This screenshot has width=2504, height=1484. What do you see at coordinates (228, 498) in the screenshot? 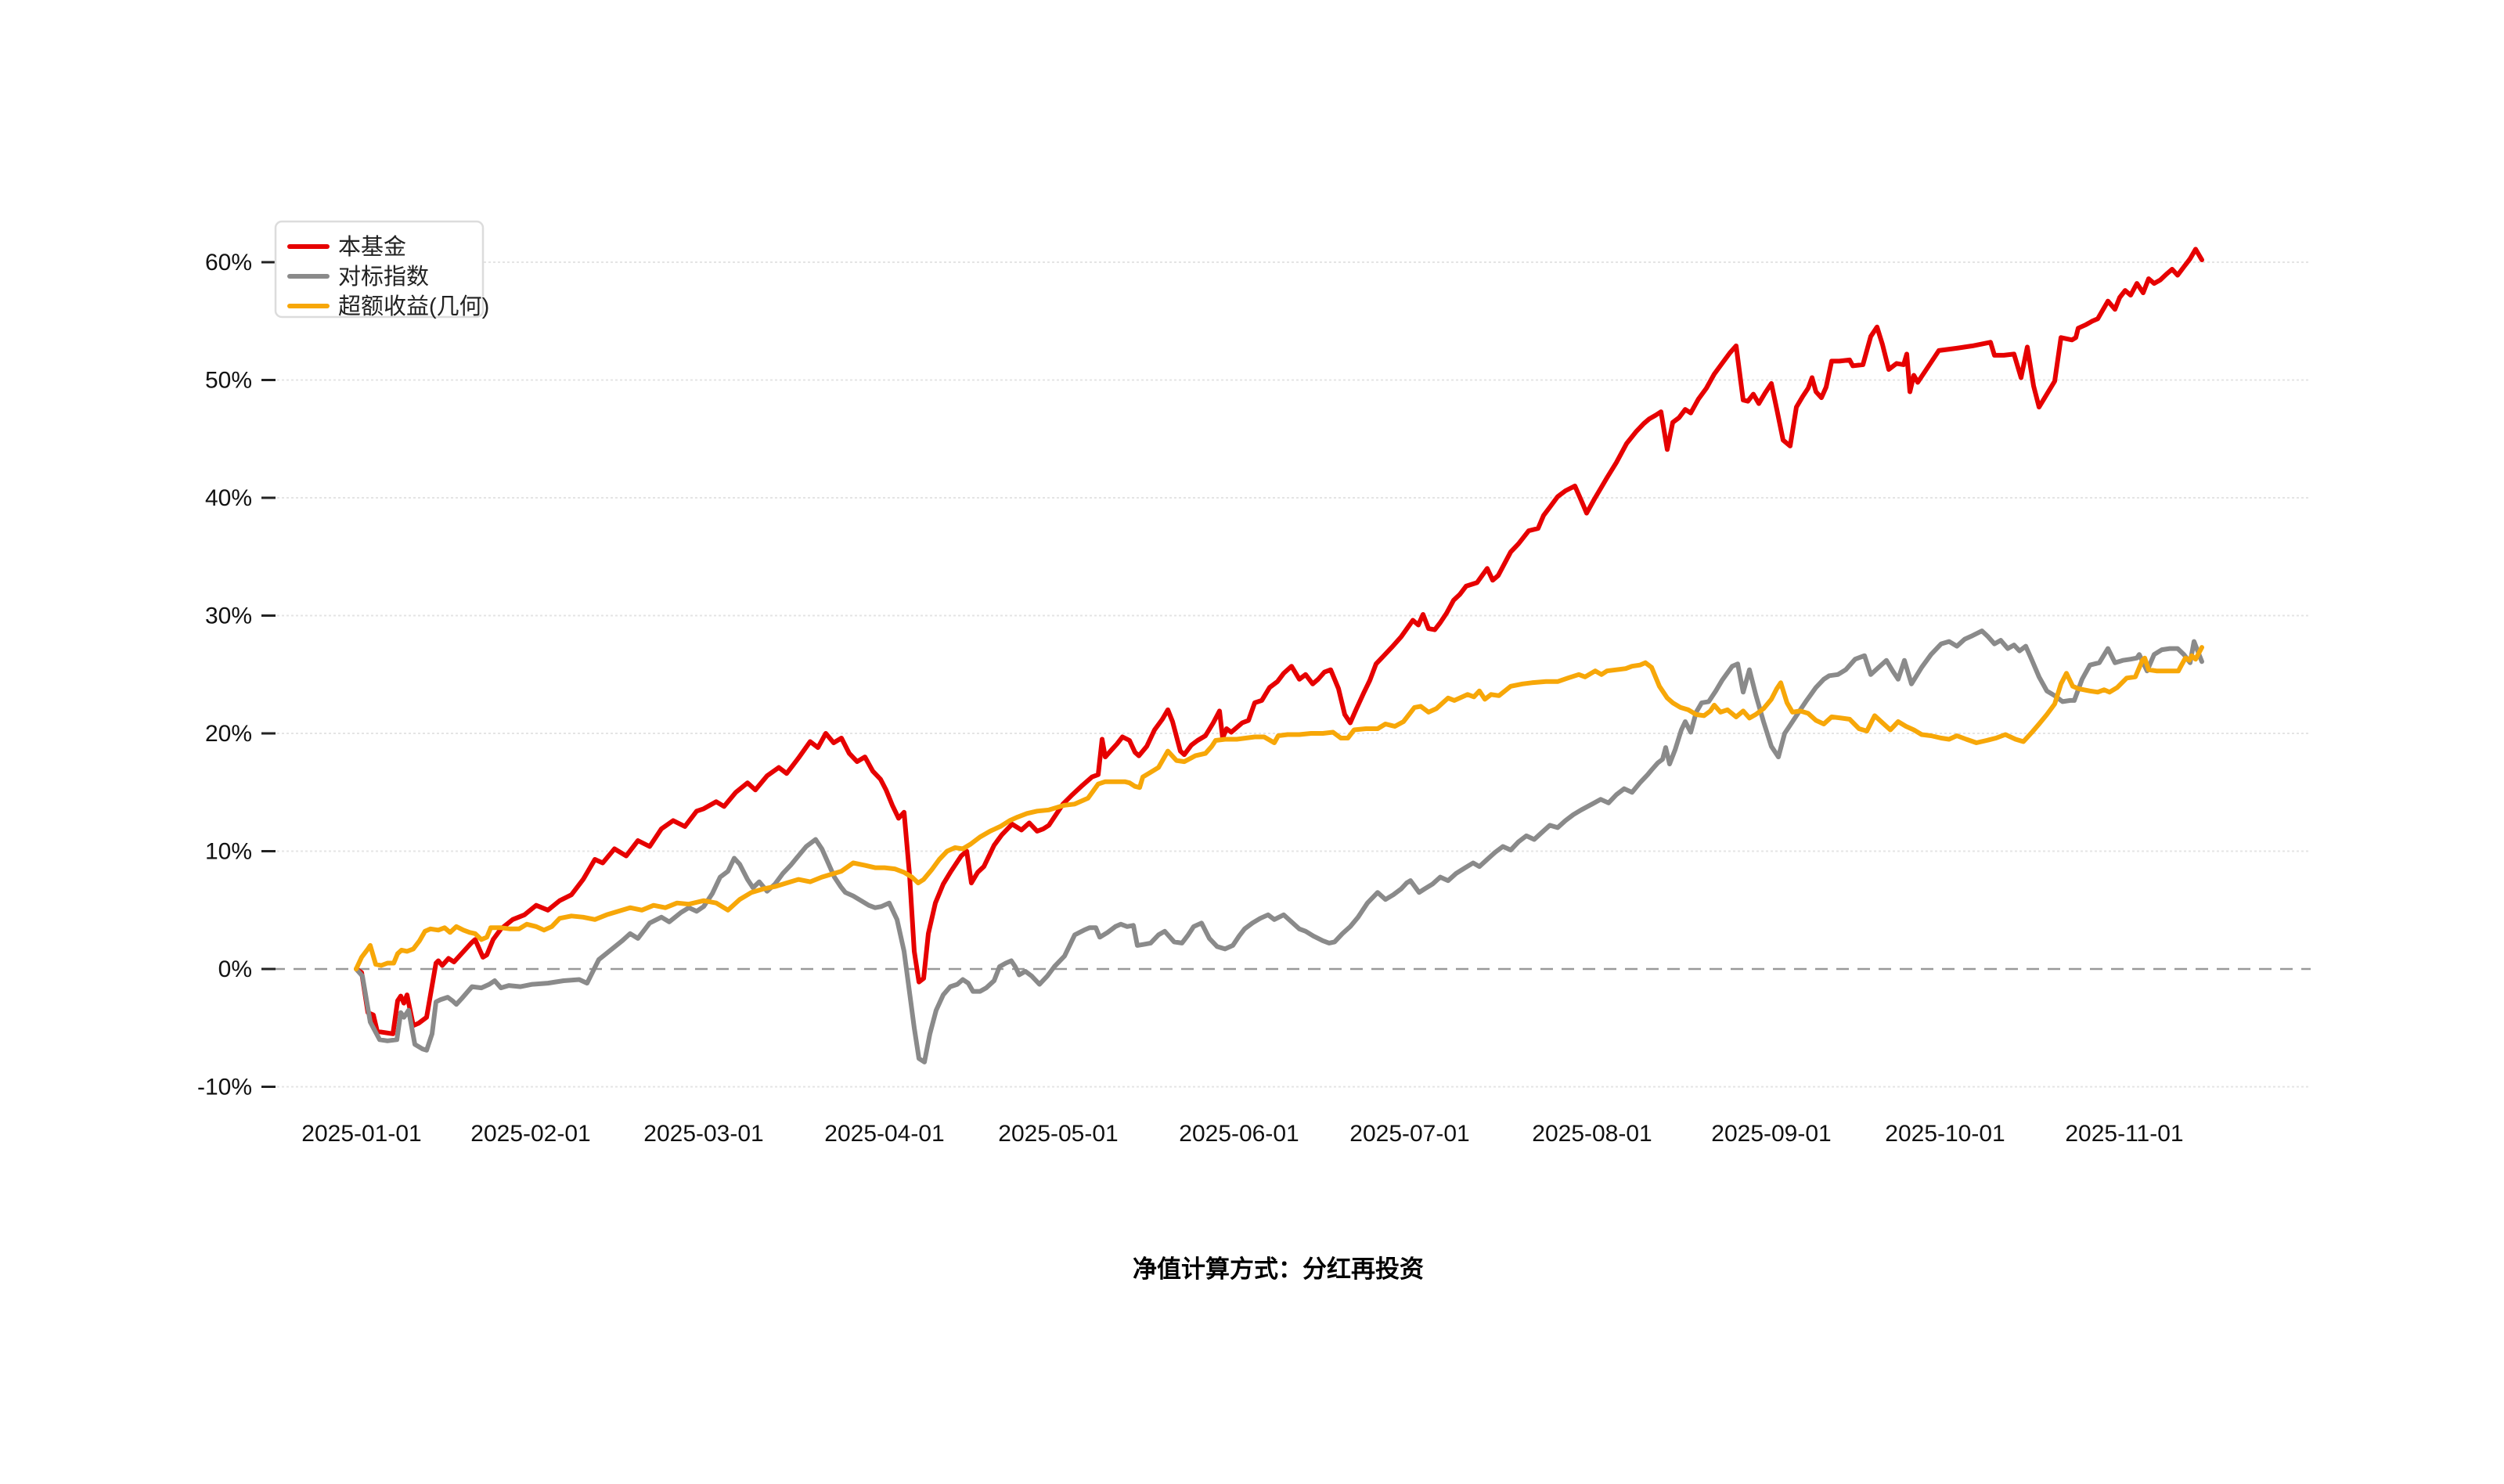
I see `y-axis-label: 40%` at bounding box center [228, 498].